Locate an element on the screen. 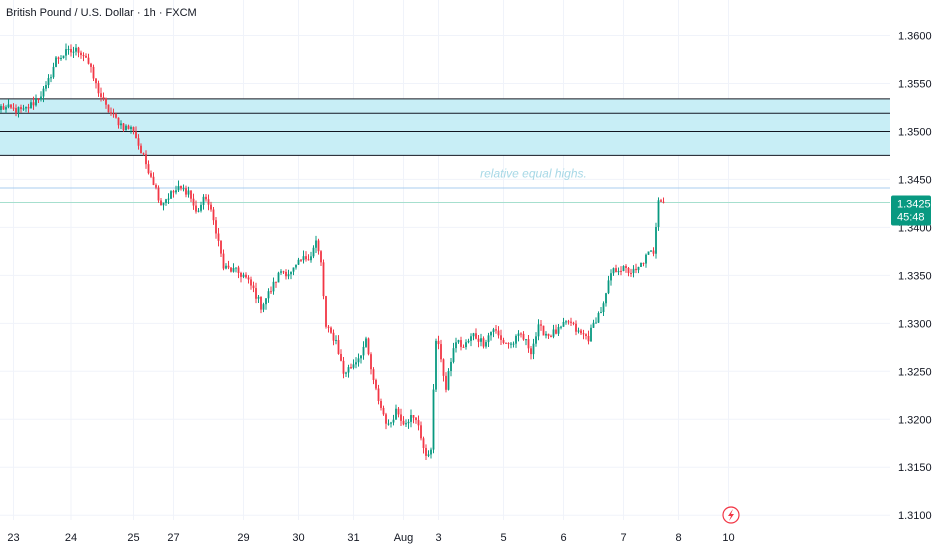 The height and width of the screenshot is (550, 932). y-tick-label: 1.36000 is located at coordinates (915, 36).